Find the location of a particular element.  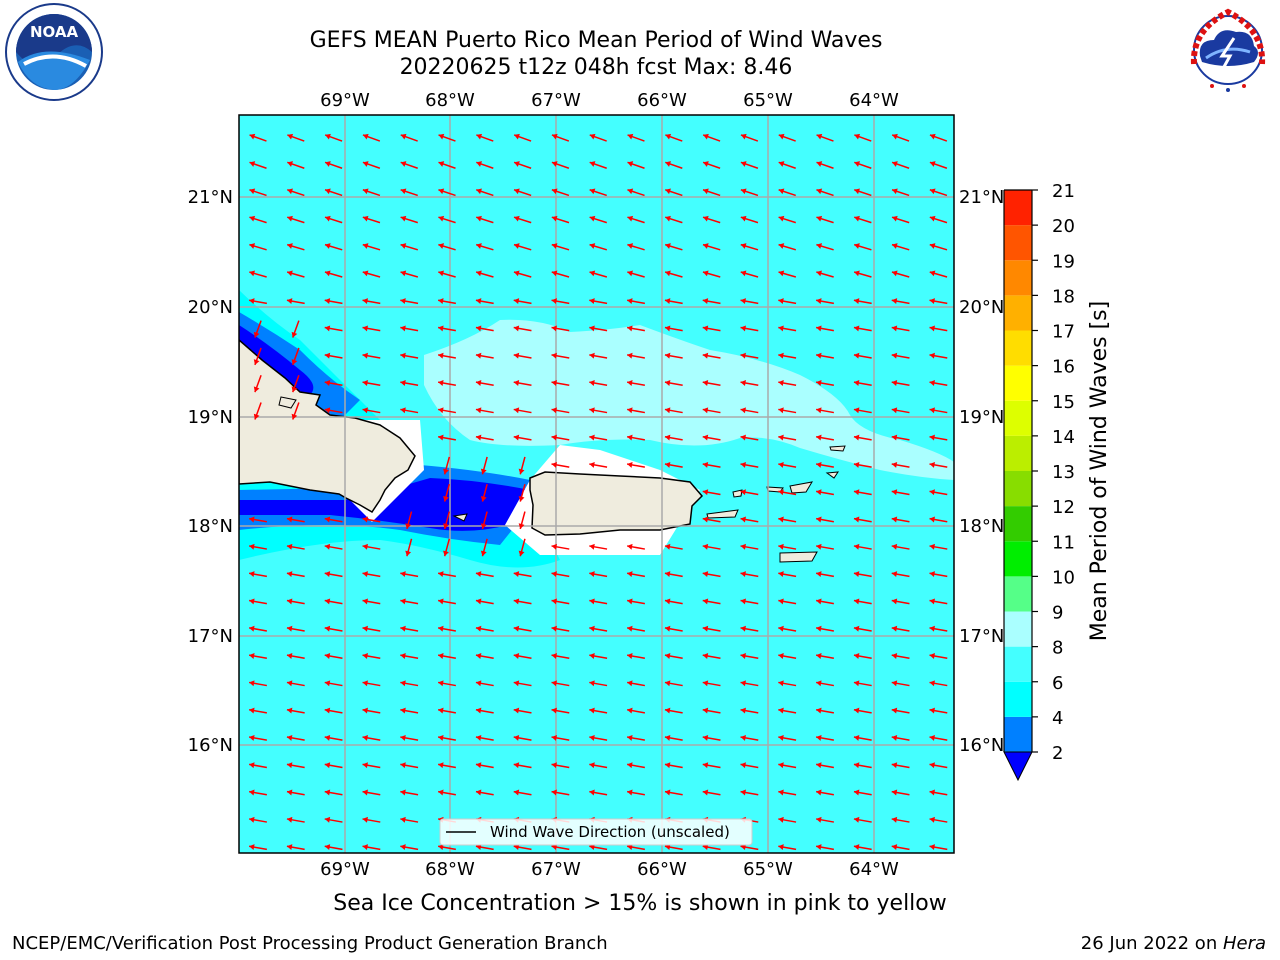

lat-label-right: 19°N is located at coordinates (981, 417).